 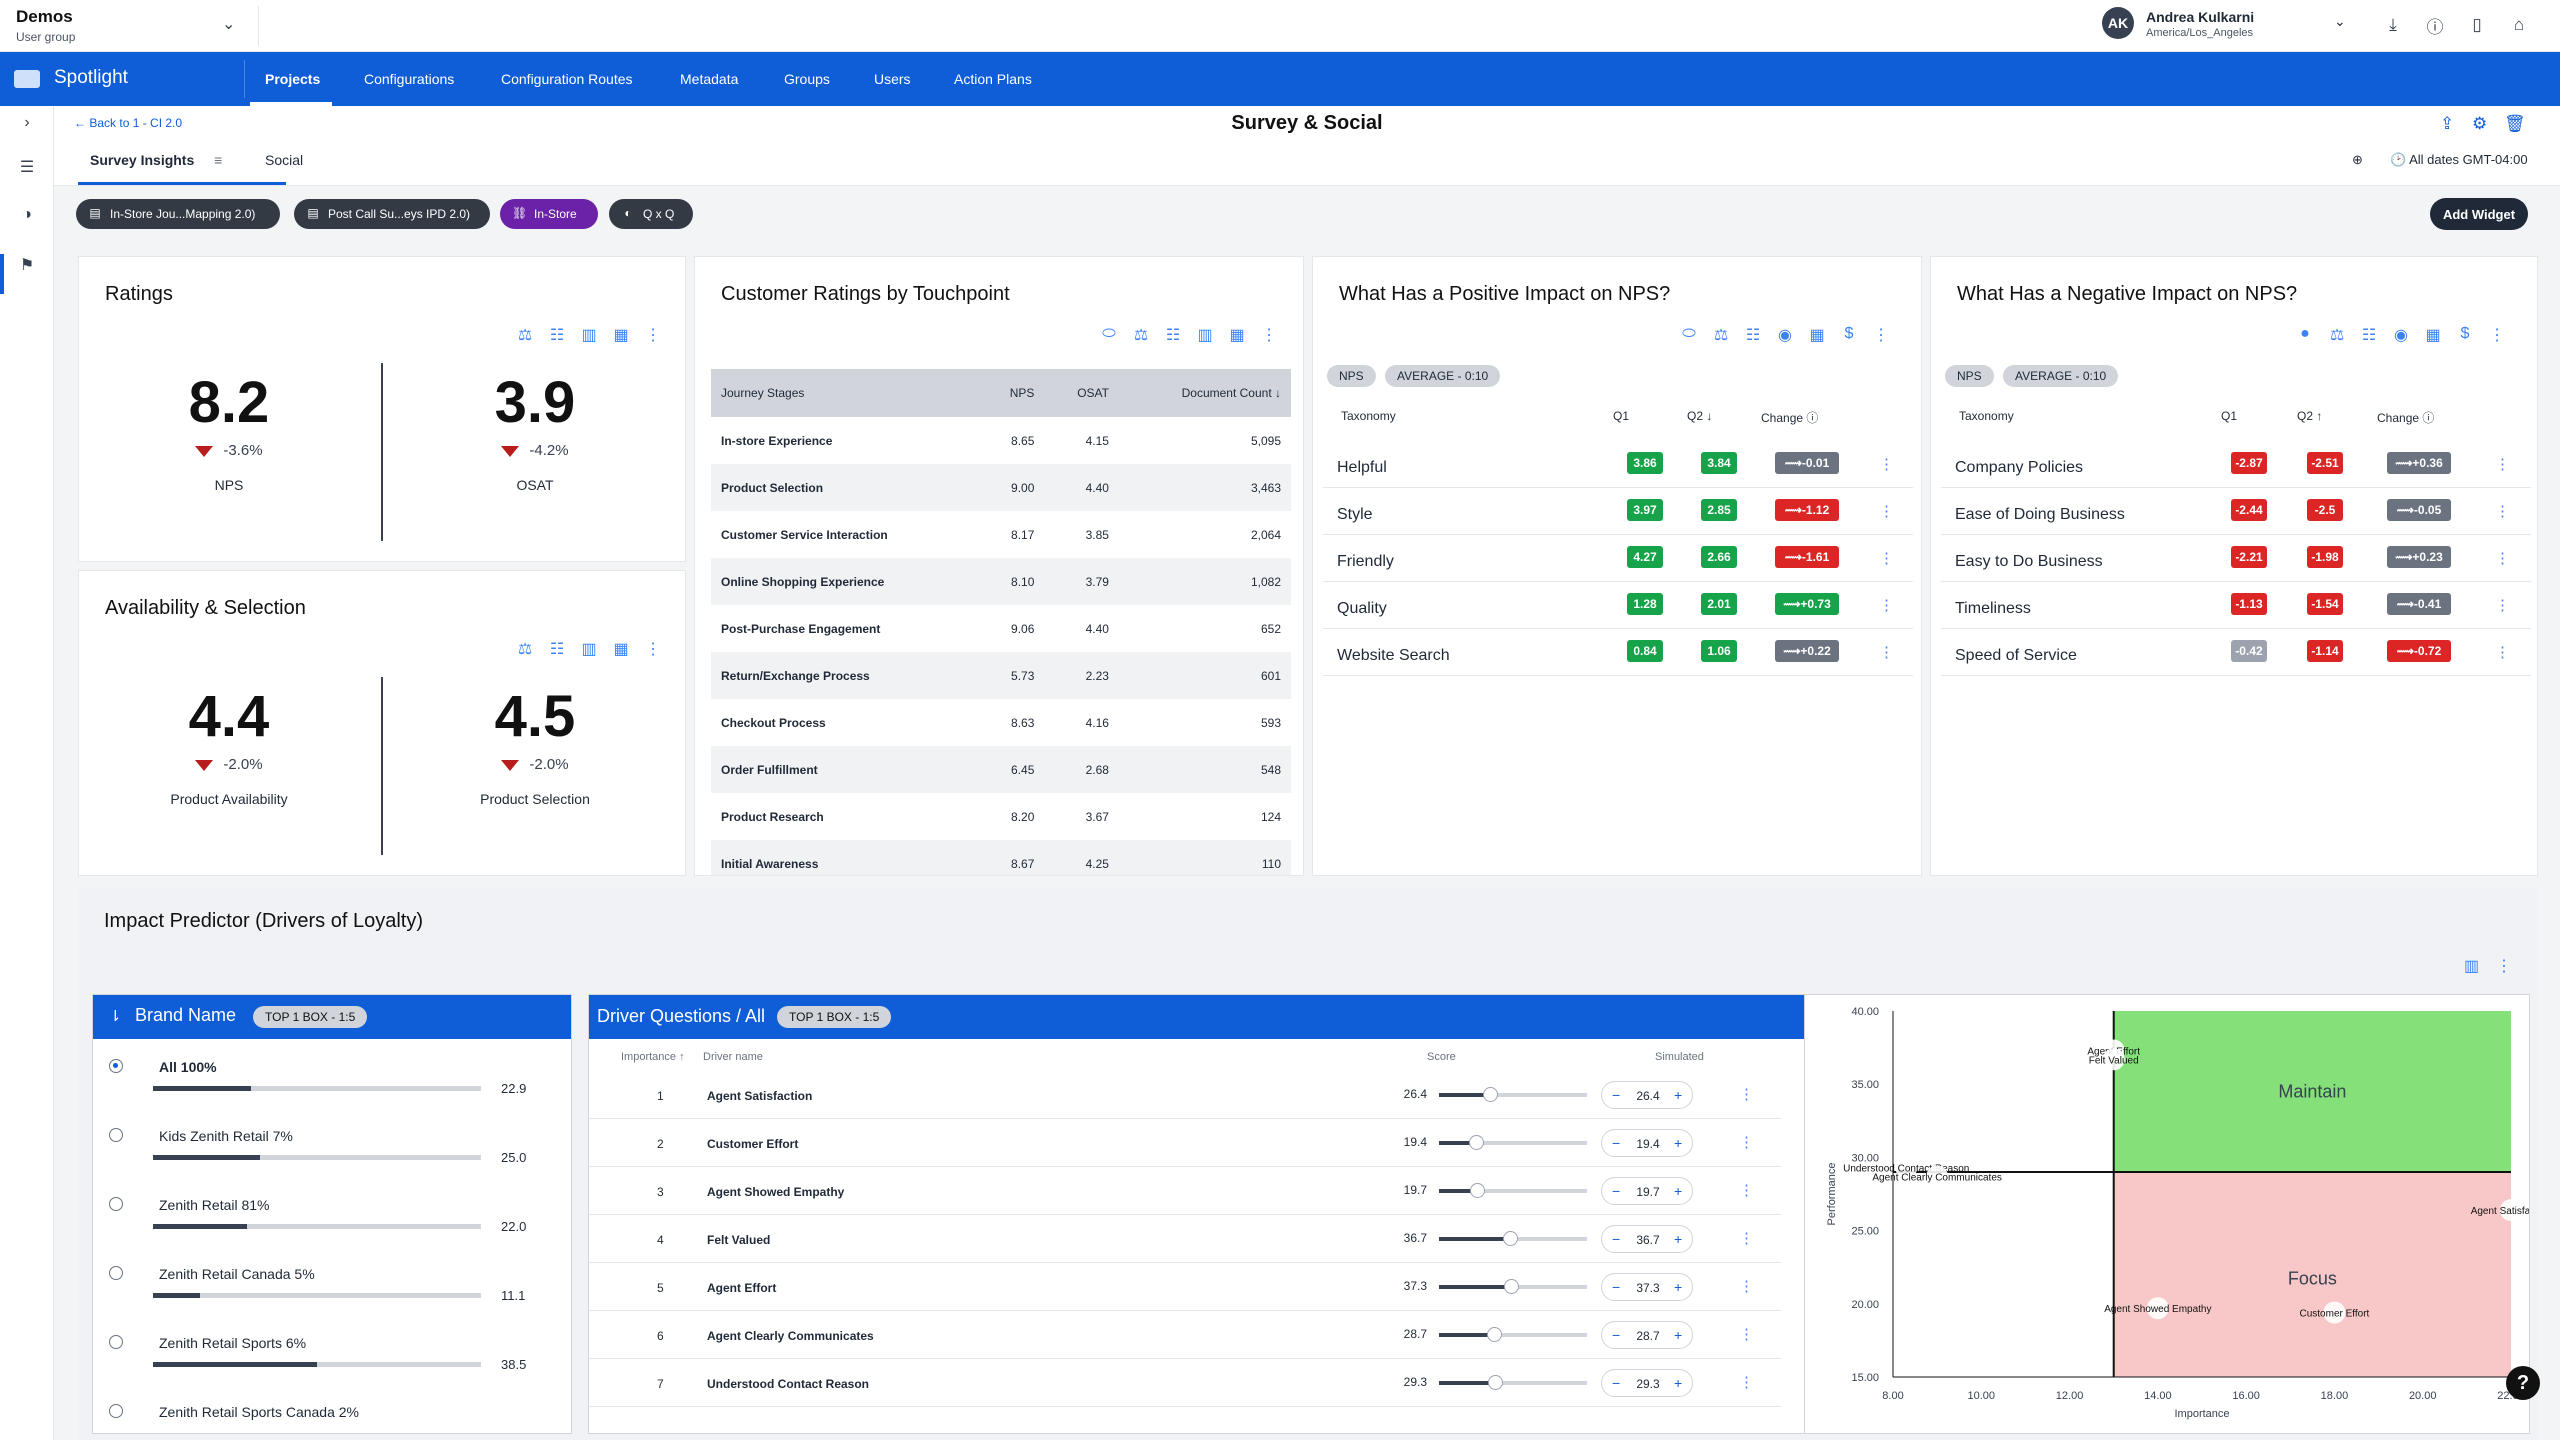 What do you see at coordinates (229, 24) in the screenshot?
I see `chevron-down-icon: ⌄` at bounding box center [229, 24].